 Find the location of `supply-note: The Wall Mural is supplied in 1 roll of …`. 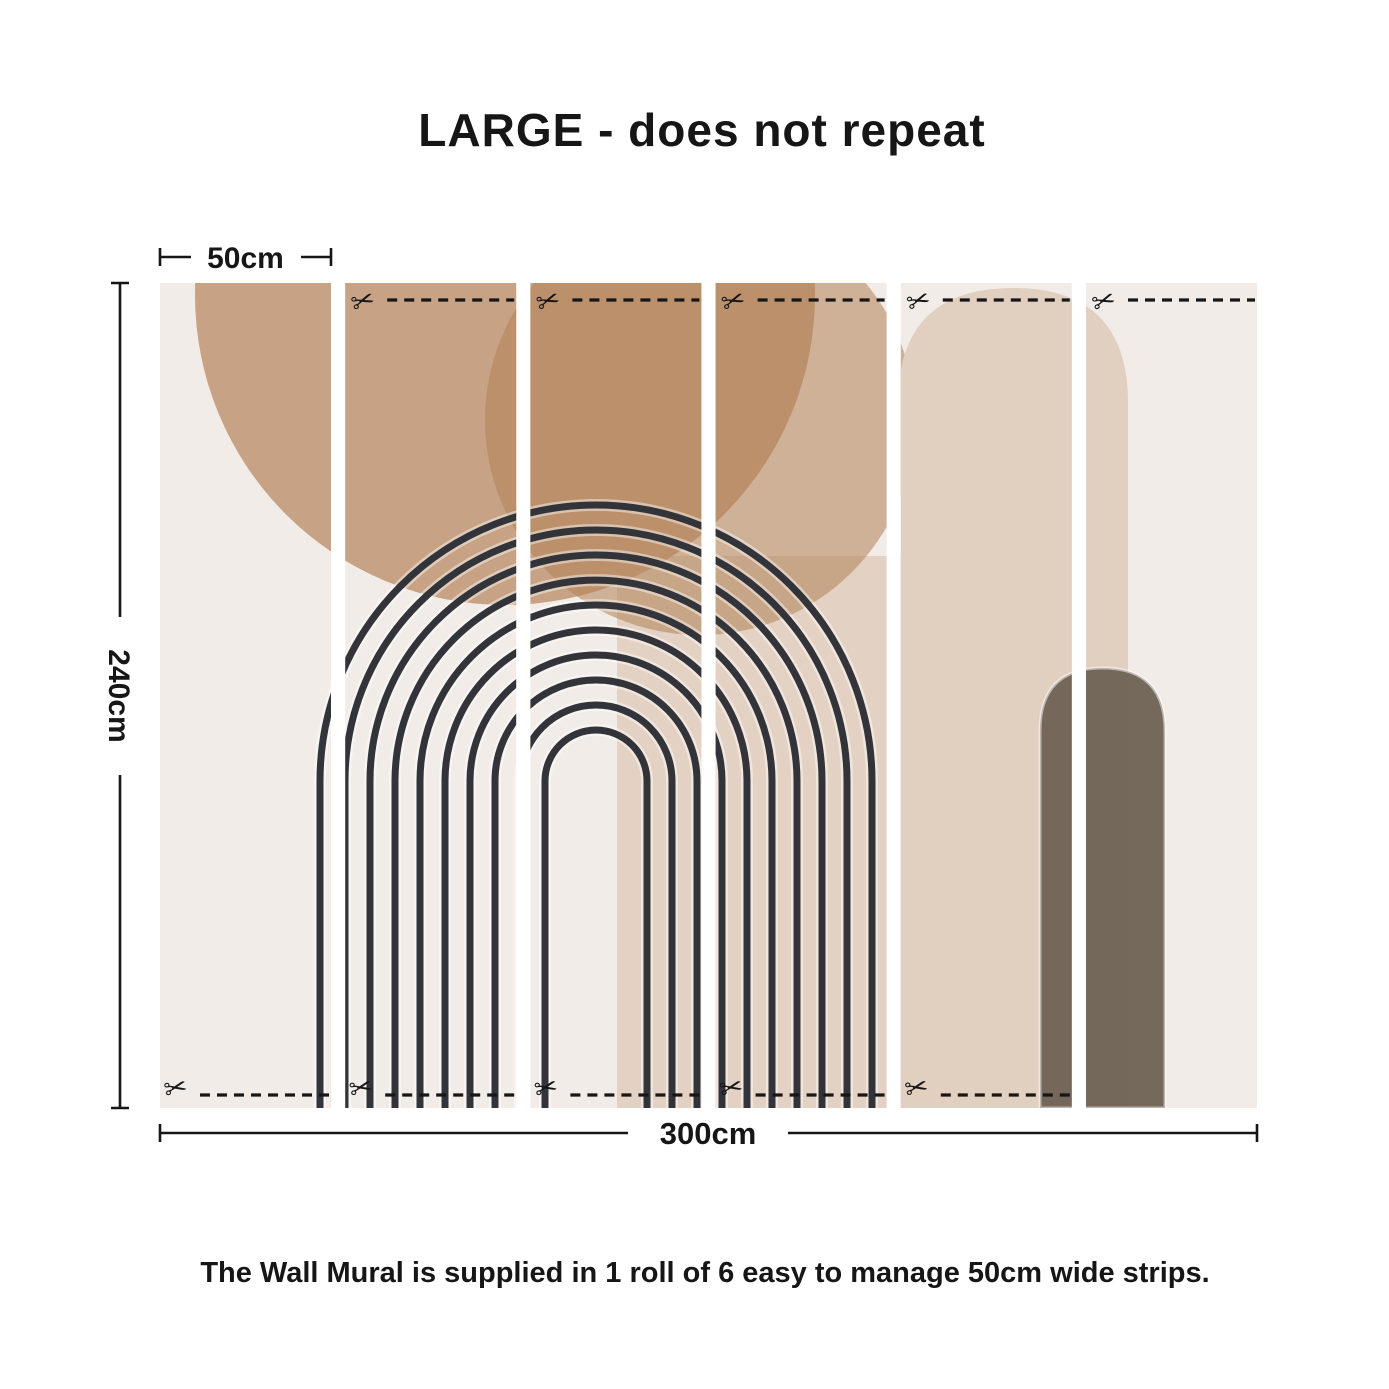

supply-note: The Wall Mural is supplied in 1 roll of … is located at coordinates (704, 1273).